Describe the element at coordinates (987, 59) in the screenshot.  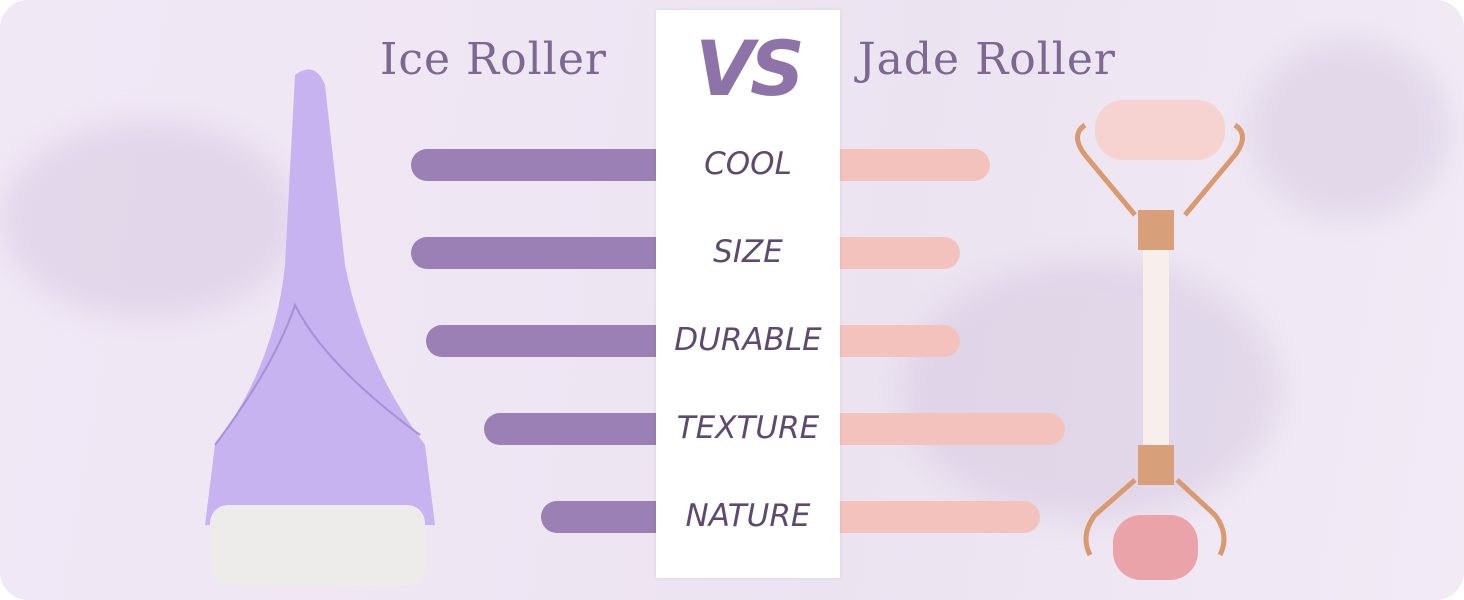
I see `jade-roller-title: Jade Roller` at that location.